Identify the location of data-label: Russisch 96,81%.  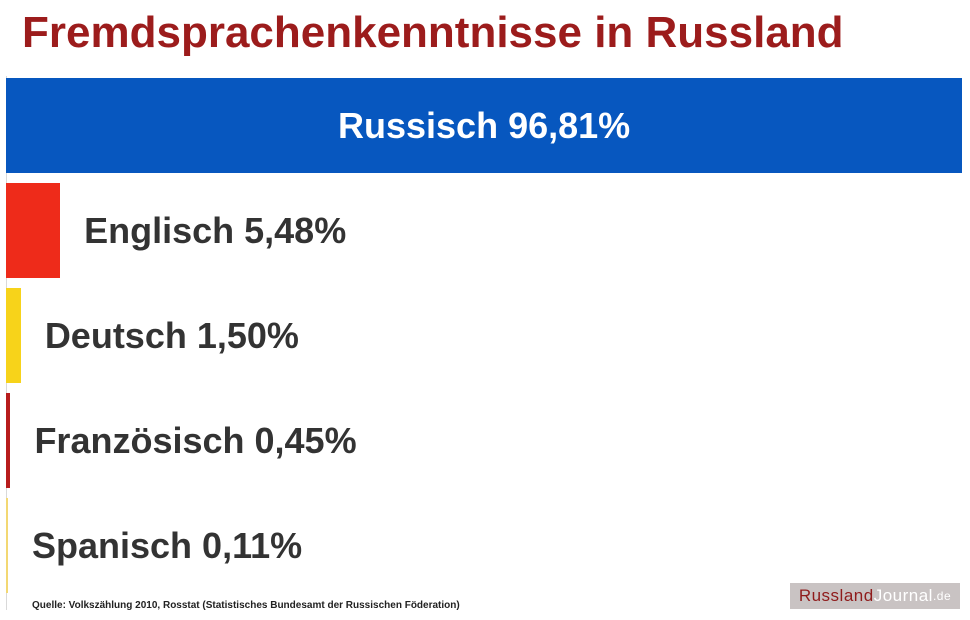
(484, 125).